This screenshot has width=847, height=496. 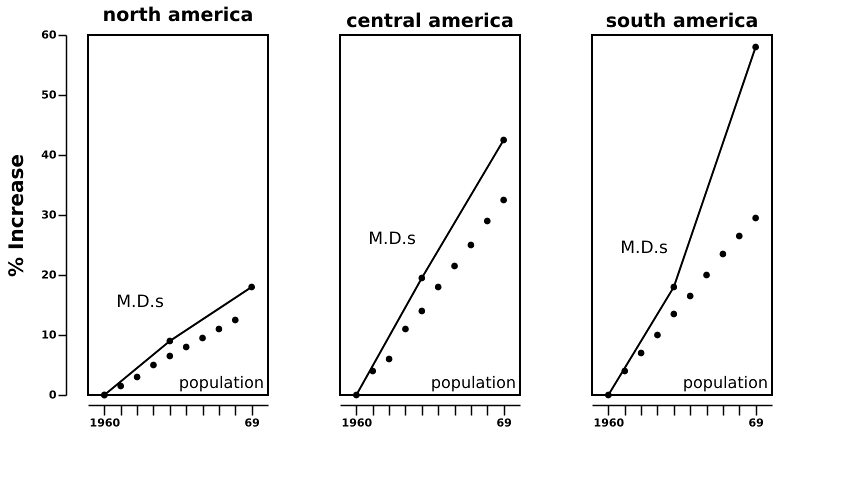 What do you see at coordinates (430, 21) in the screenshot?
I see `chart-title: central america` at bounding box center [430, 21].